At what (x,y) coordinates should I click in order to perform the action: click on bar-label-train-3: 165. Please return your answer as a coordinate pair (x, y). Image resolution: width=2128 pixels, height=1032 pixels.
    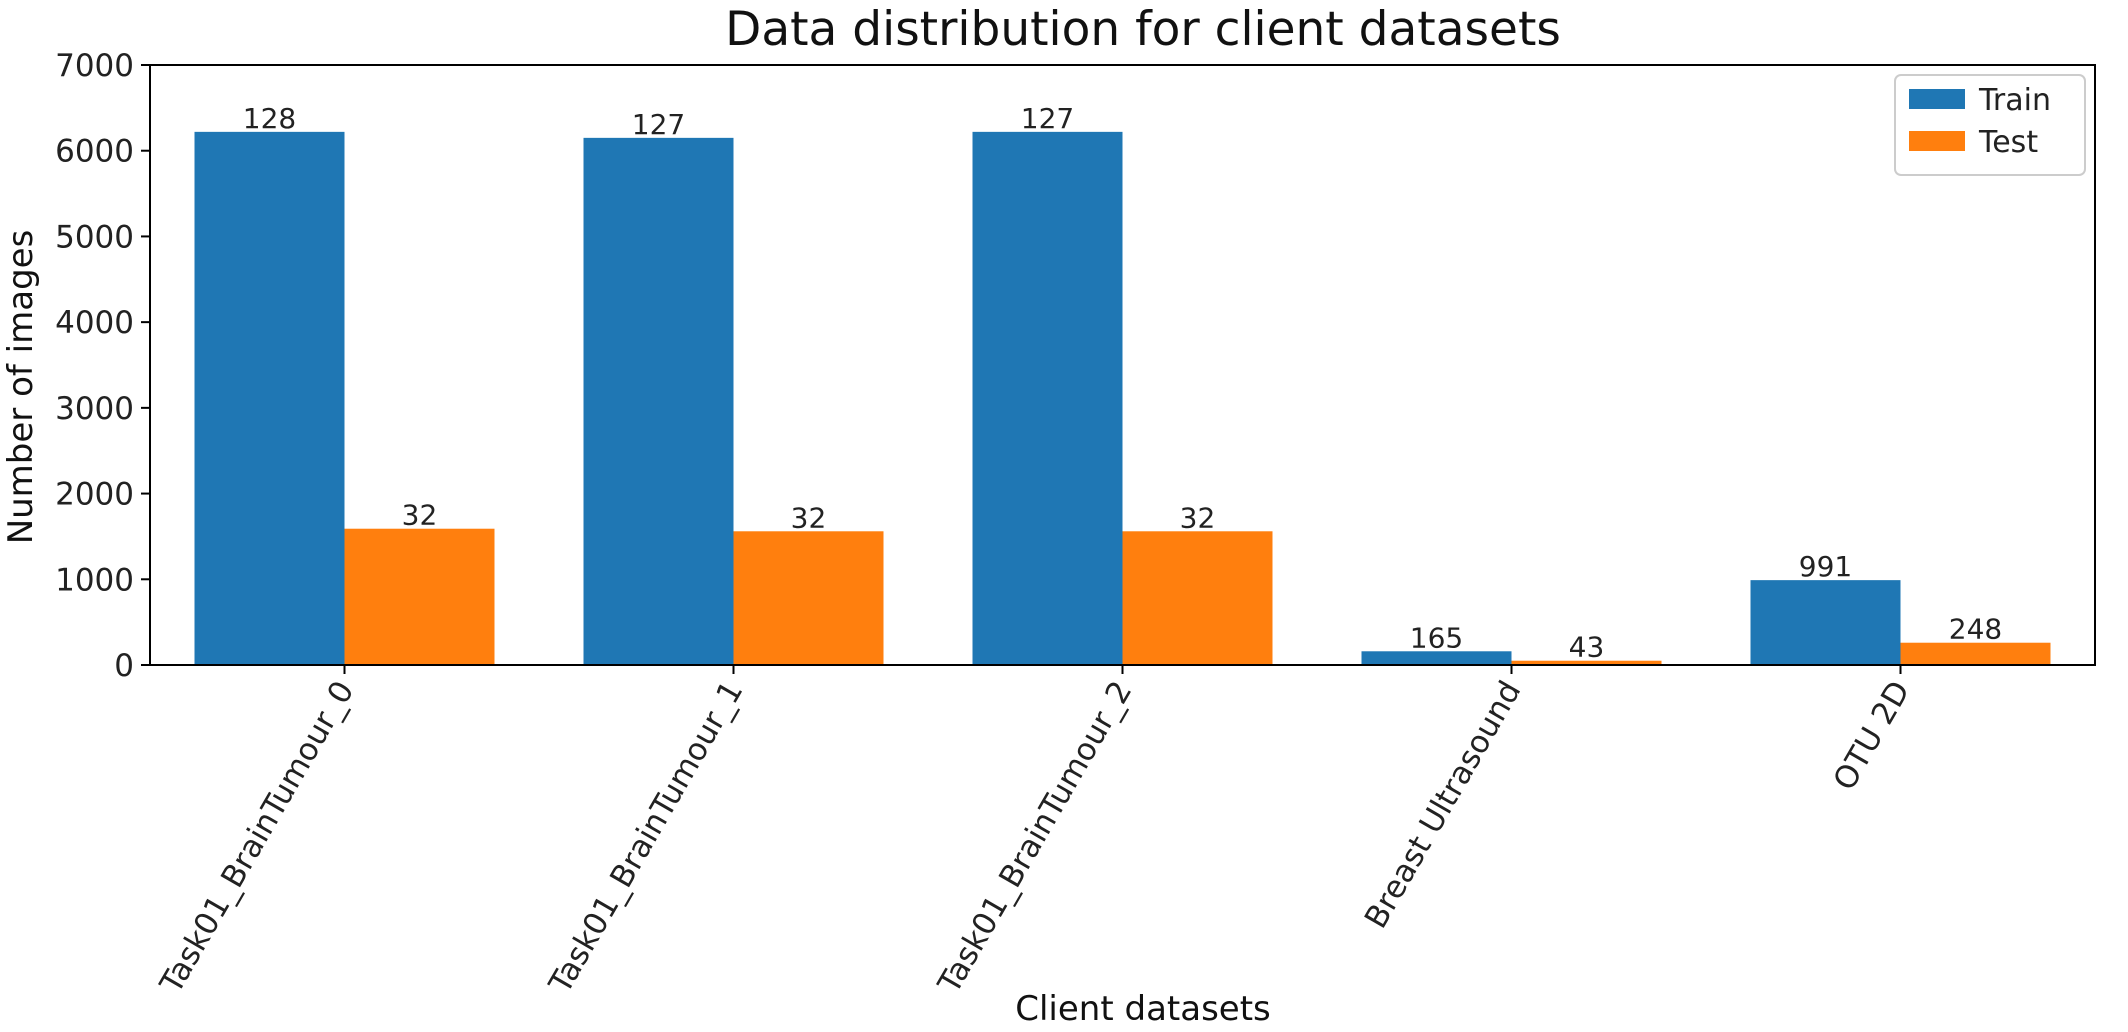
    Looking at the image, I should click on (1436, 637).